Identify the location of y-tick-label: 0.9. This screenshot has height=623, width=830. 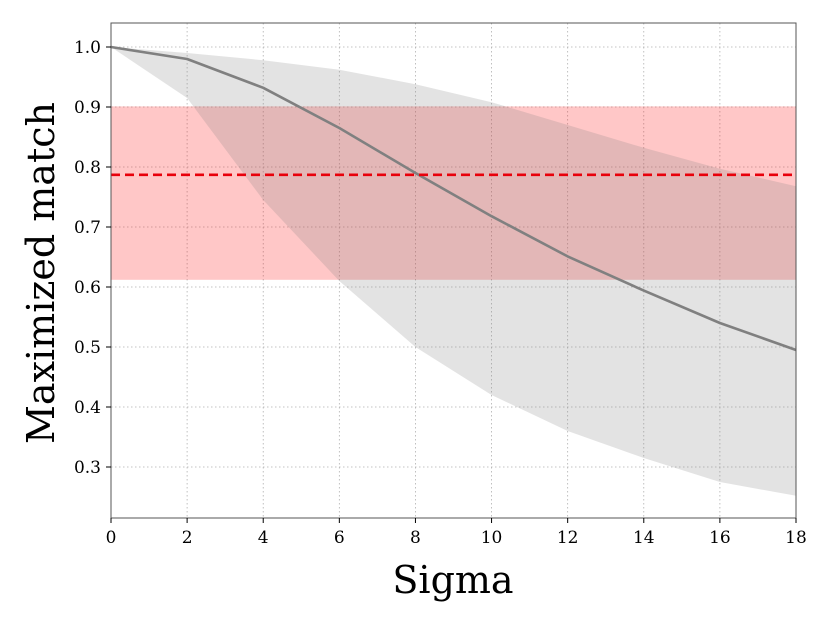
(87, 108).